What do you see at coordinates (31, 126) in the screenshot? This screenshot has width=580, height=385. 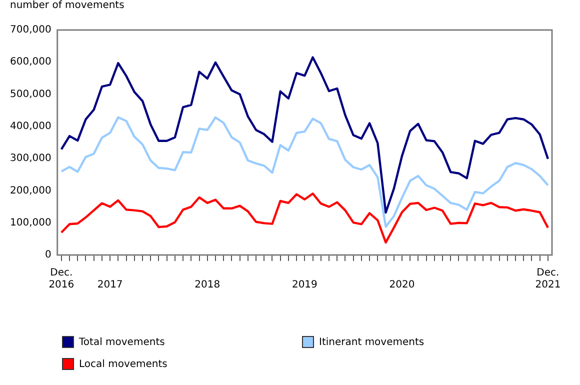 I see `y-tick-label: 400,000` at bounding box center [31, 126].